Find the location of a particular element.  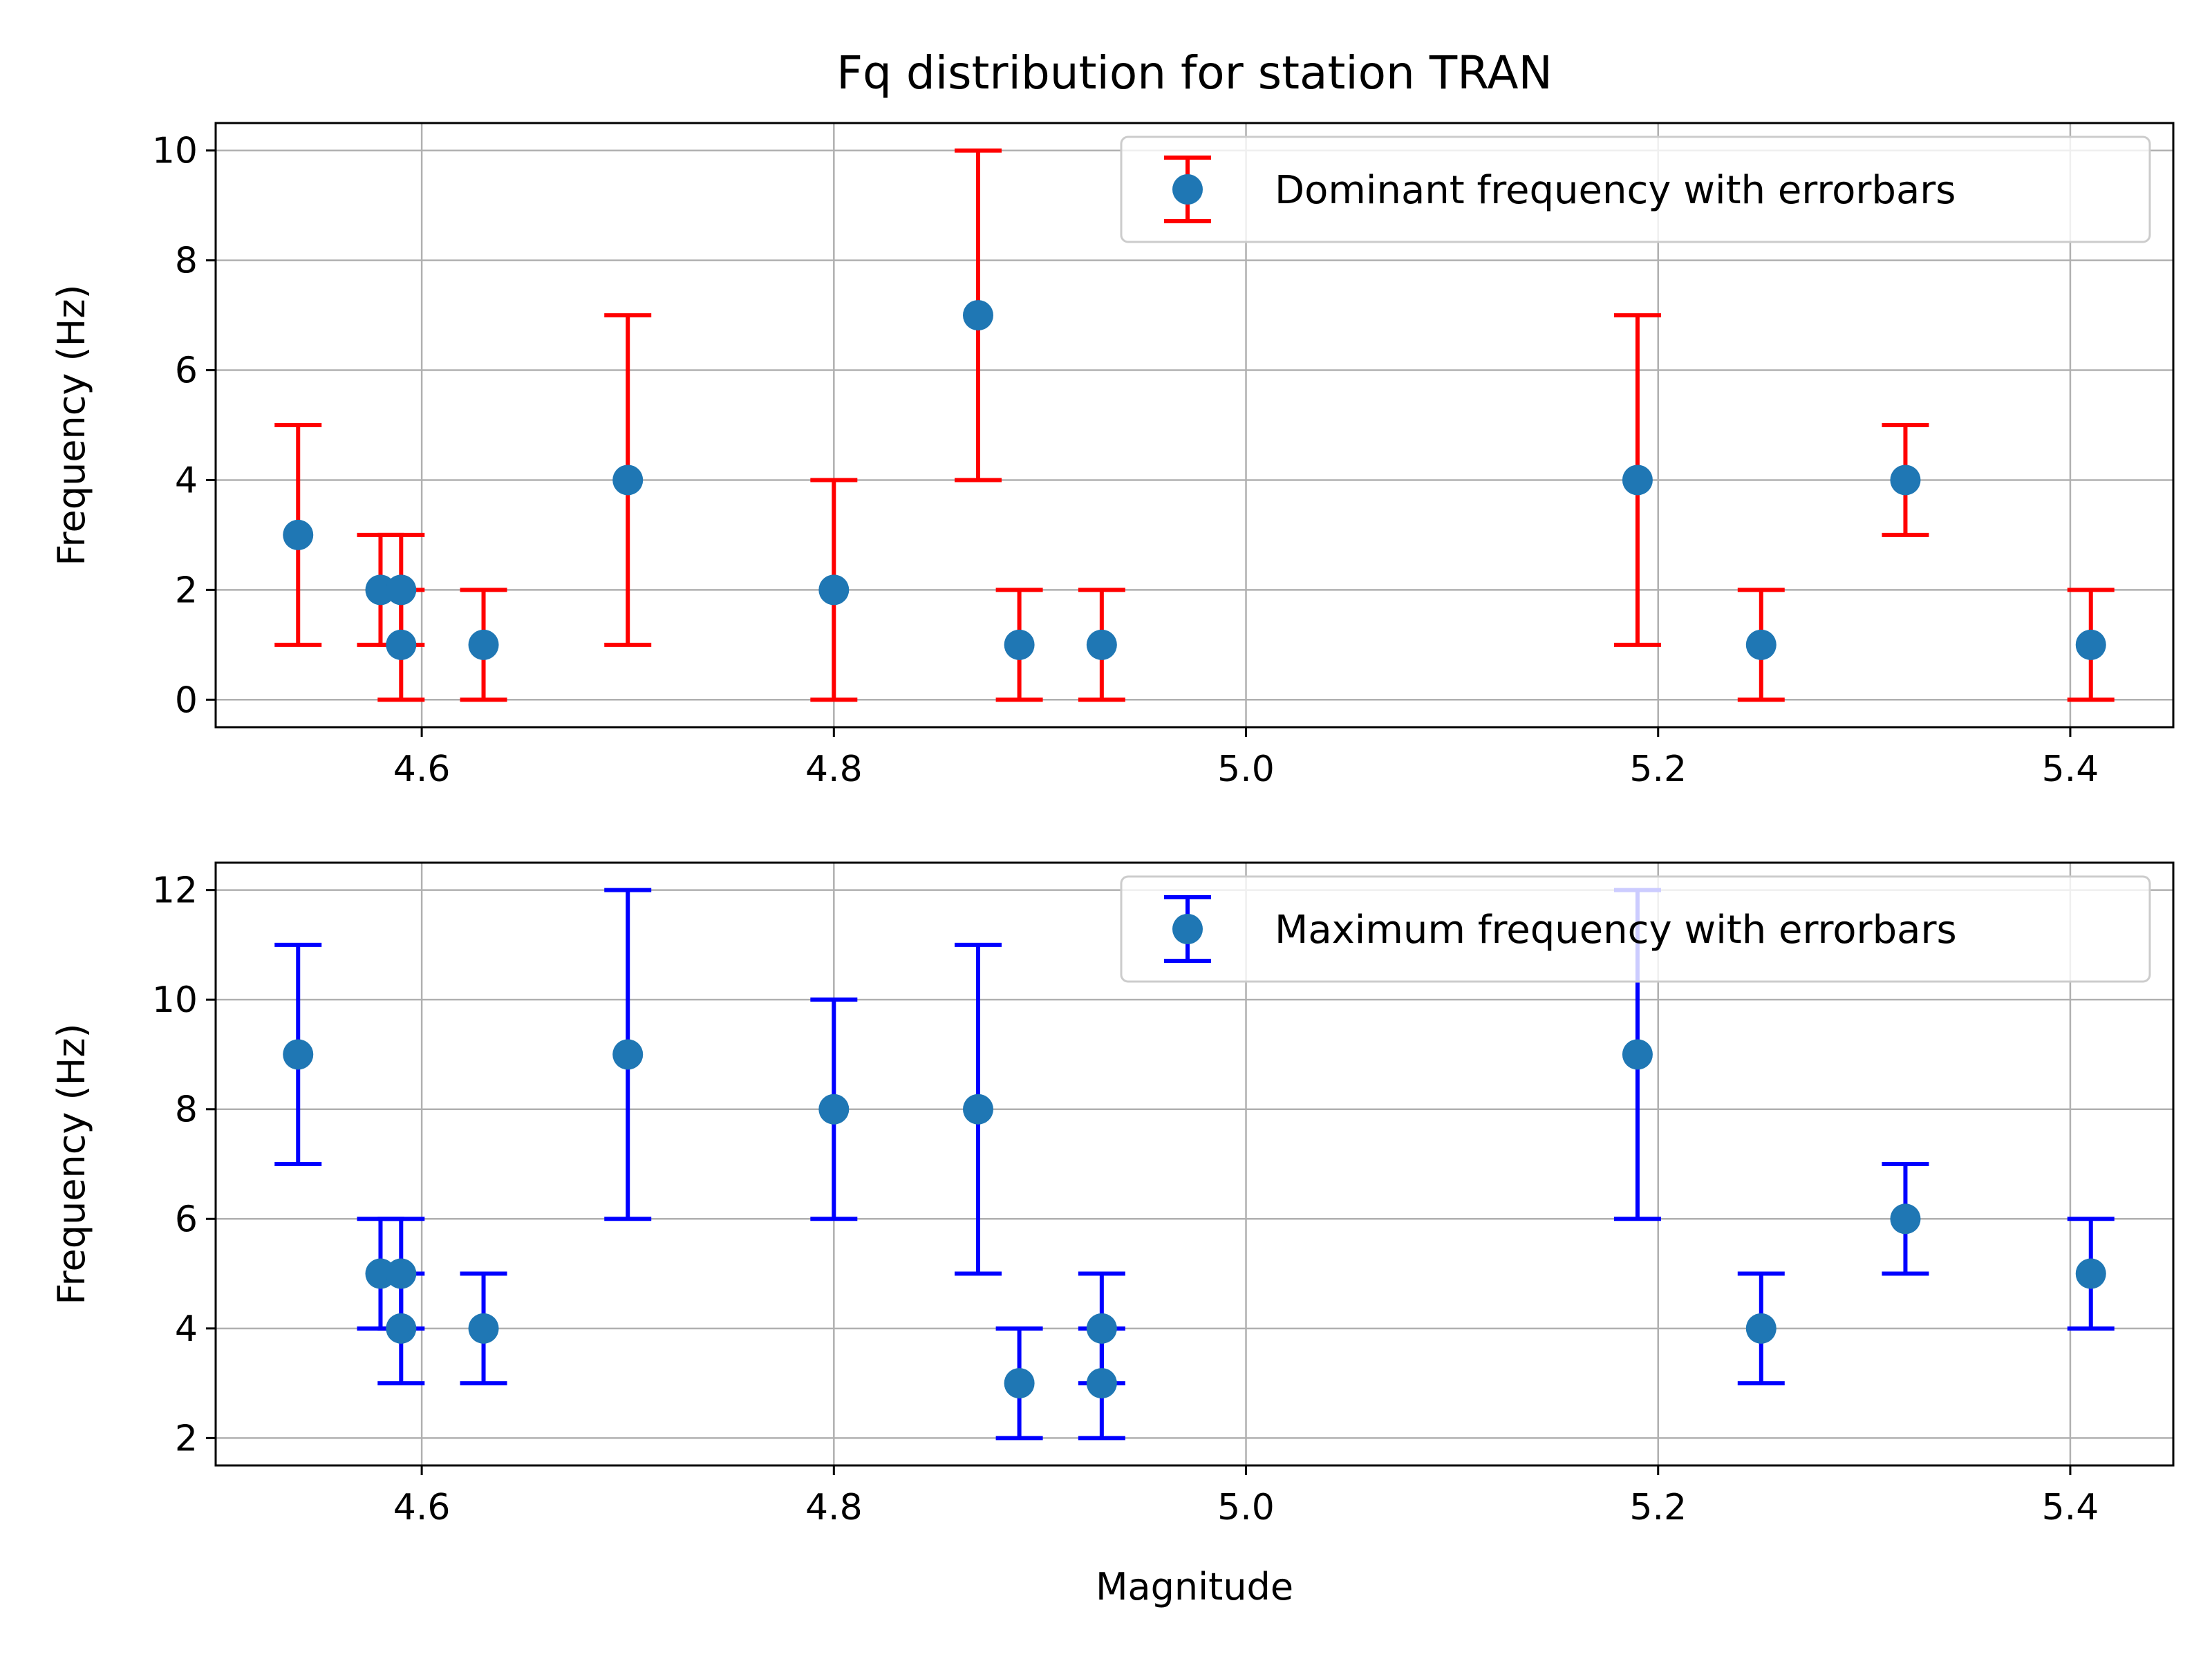

legend-label: Maximum frequency with errorbars is located at coordinates (1616, 931).